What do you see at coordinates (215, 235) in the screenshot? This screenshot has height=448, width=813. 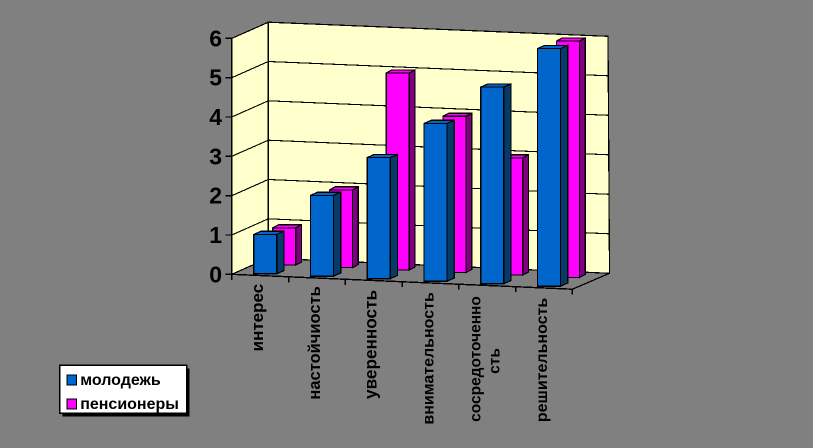 I see `svg-text: 1` at bounding box center [215, 235].